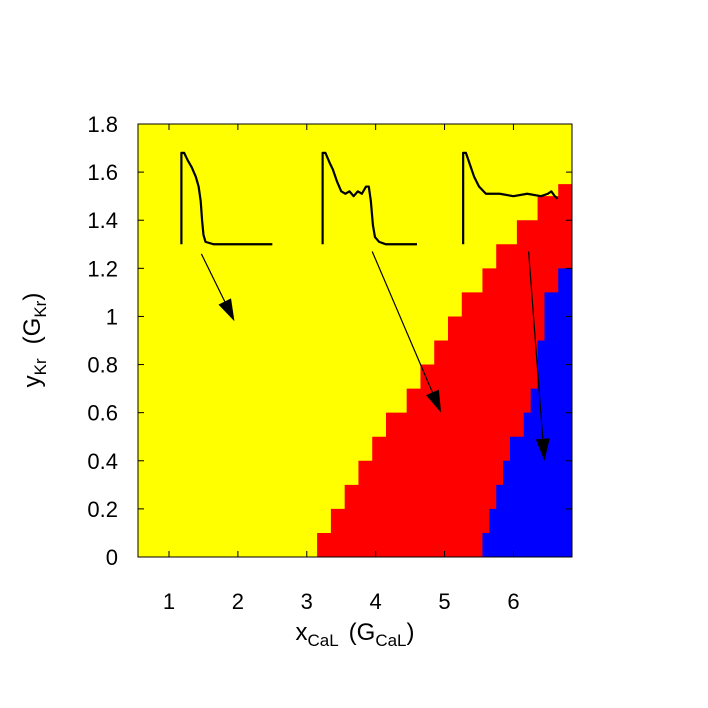 This screenshot has height=708, width=708. I want to click on y-axis-label: yKr(GKr), so click(34, 340).